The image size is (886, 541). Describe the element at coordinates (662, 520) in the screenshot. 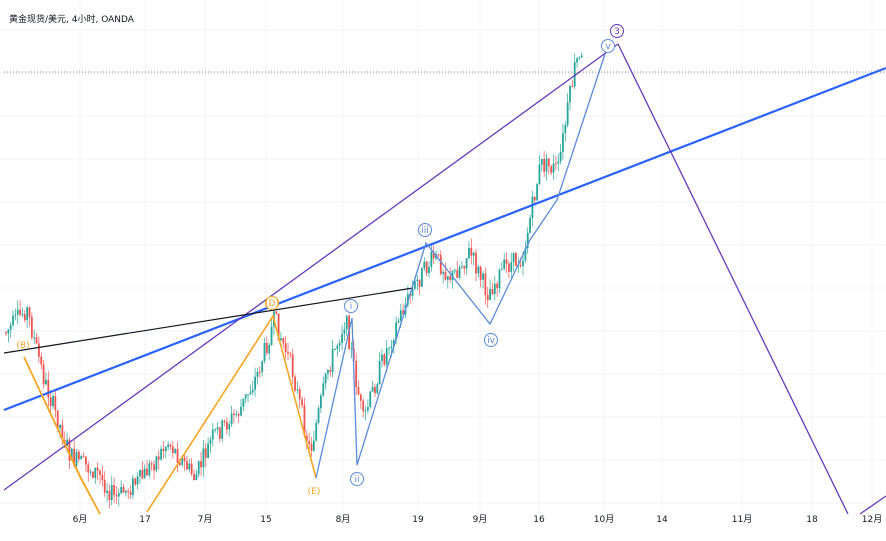

I see `x-tick-label: 14` at that location.